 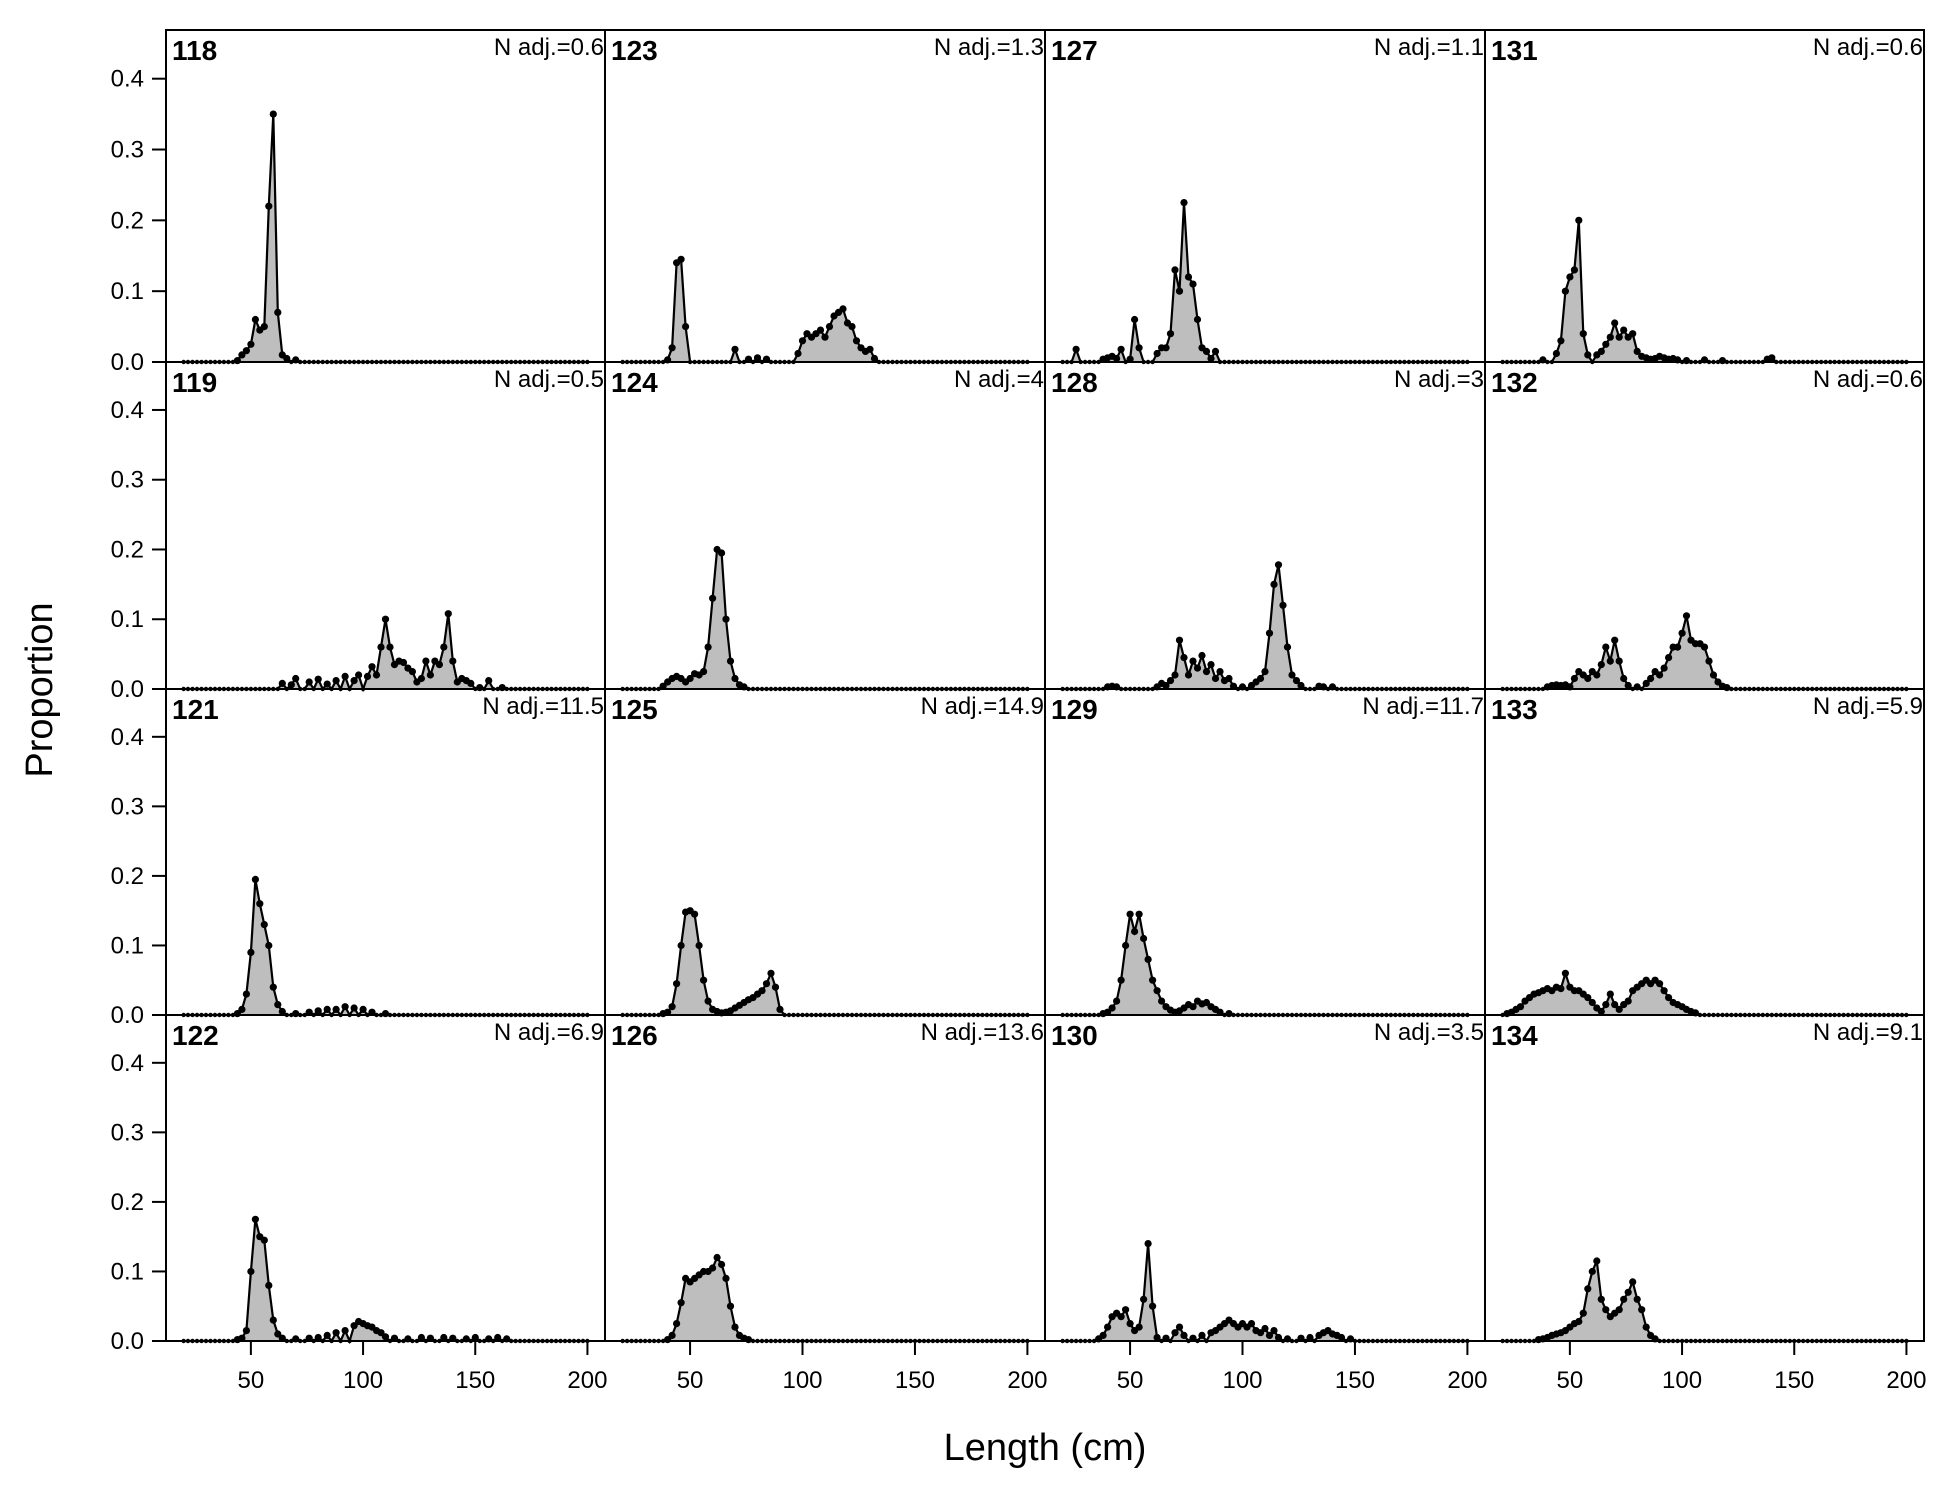 I want to click on n-adj-label: N adj.=1.3, so click(x=989, y=47).